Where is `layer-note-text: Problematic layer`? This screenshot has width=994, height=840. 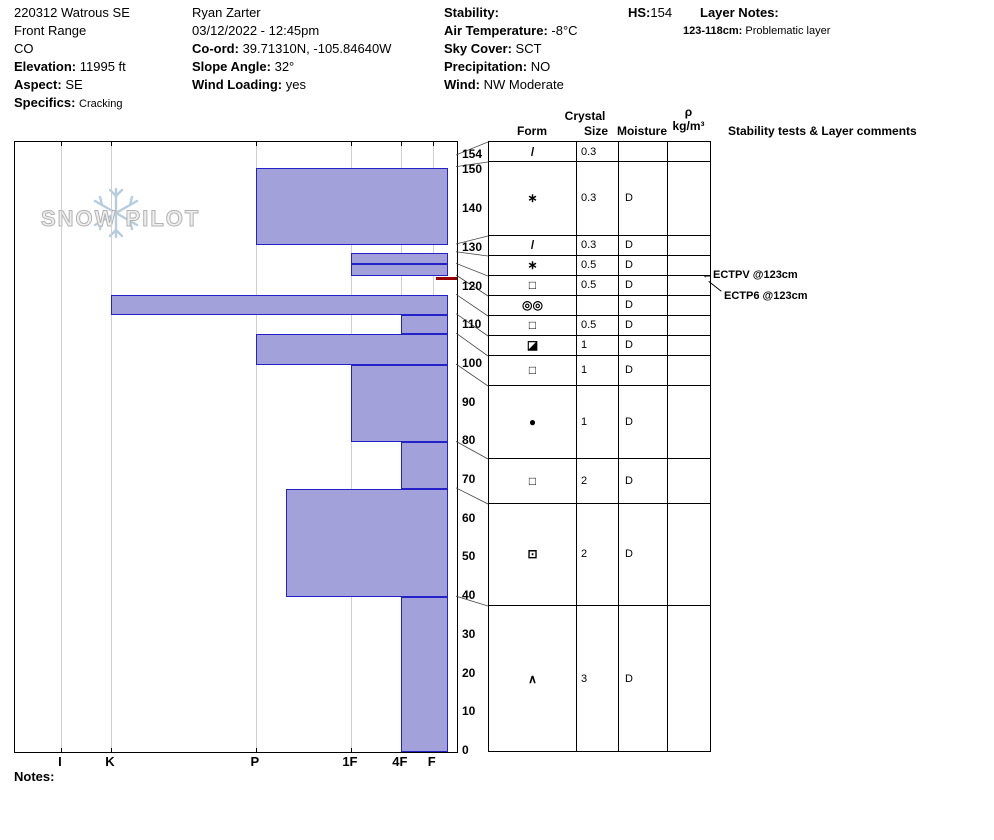 layer-note-text: Problematic layer is located at coordinates (788, 31).